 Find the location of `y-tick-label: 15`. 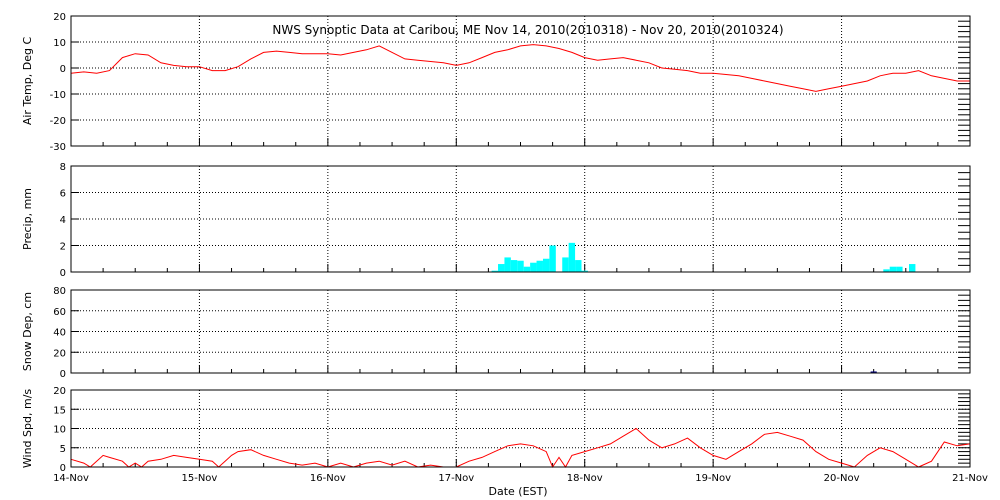

y-tick-label: 15 is located at coordinates (59, 410).